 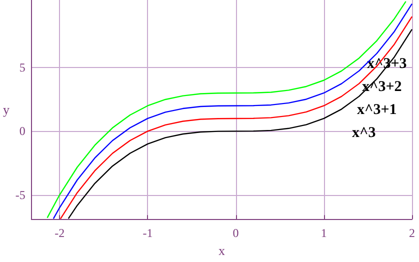 What do you see at coordinates (59, 233) in the screenshot?
I see `x-tick-label: -2` at bounding box center [59, 233].